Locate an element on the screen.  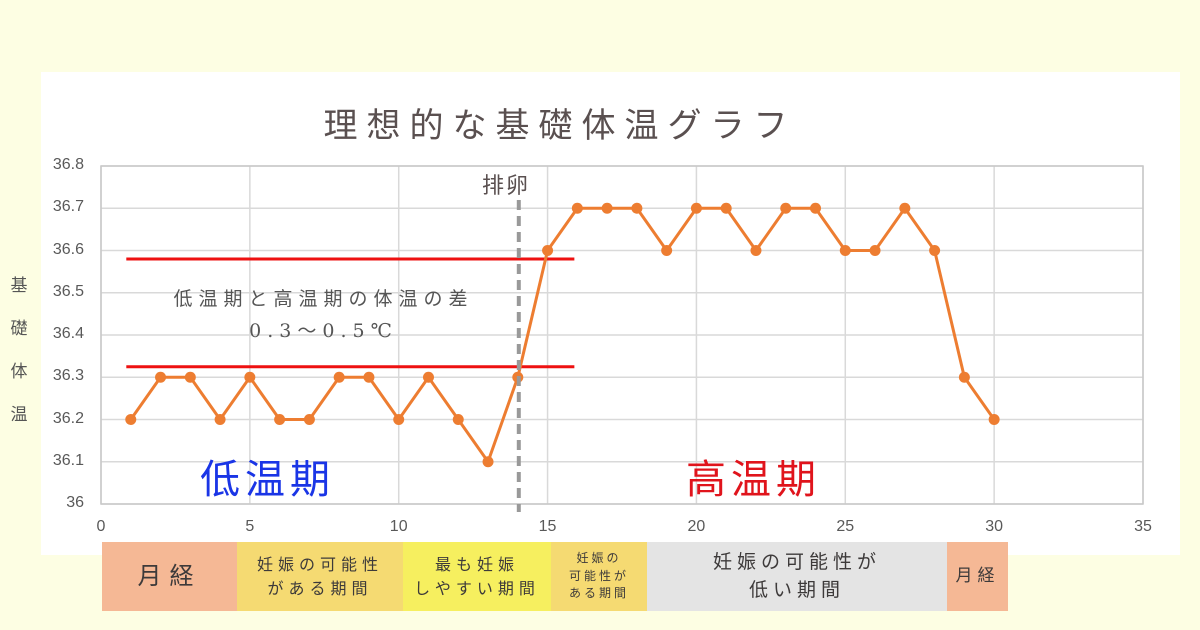
y-tick-label: 36 is located at coordinates (75, 502).